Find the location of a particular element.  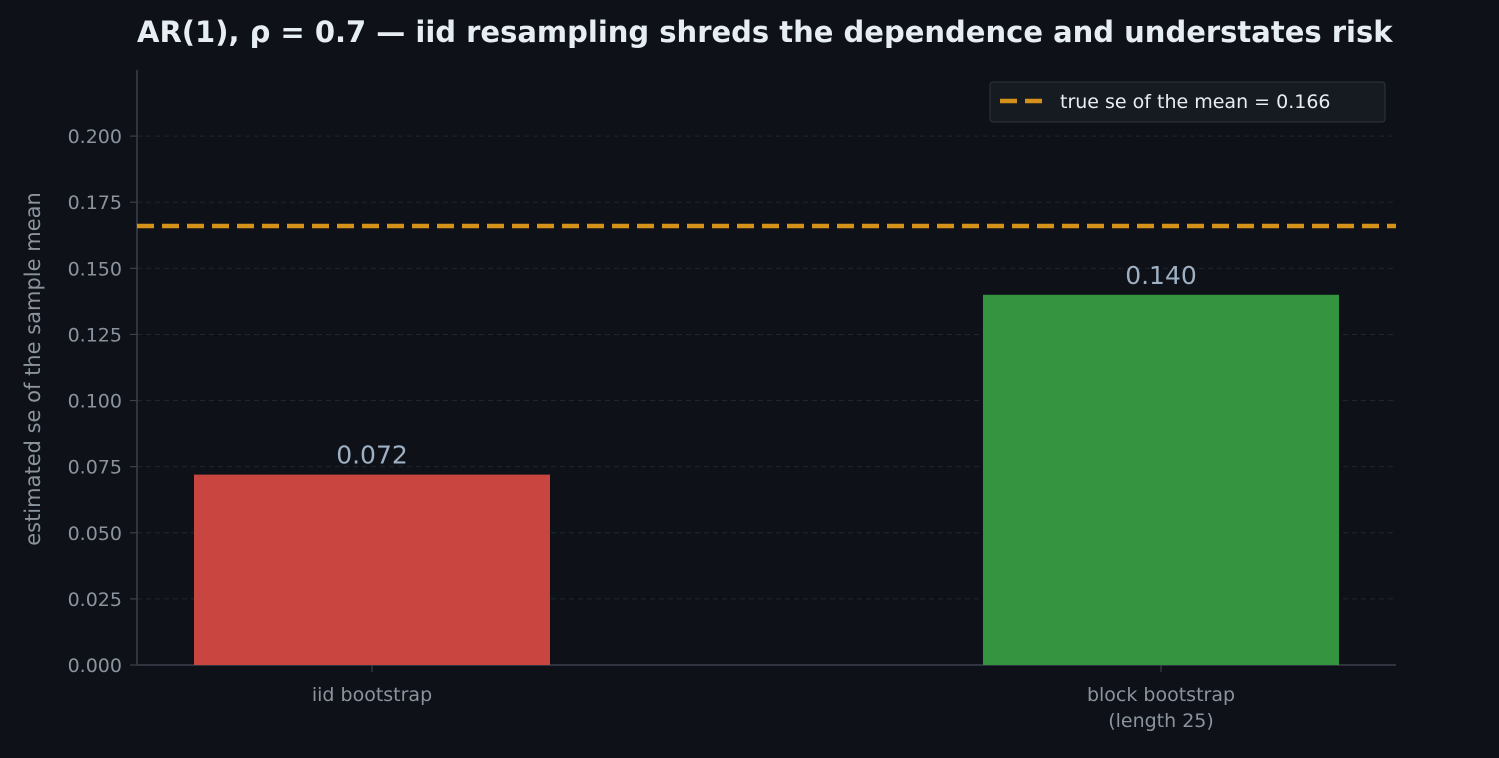

y-tick-label: 0.150 is located at coordinates (95, 269).